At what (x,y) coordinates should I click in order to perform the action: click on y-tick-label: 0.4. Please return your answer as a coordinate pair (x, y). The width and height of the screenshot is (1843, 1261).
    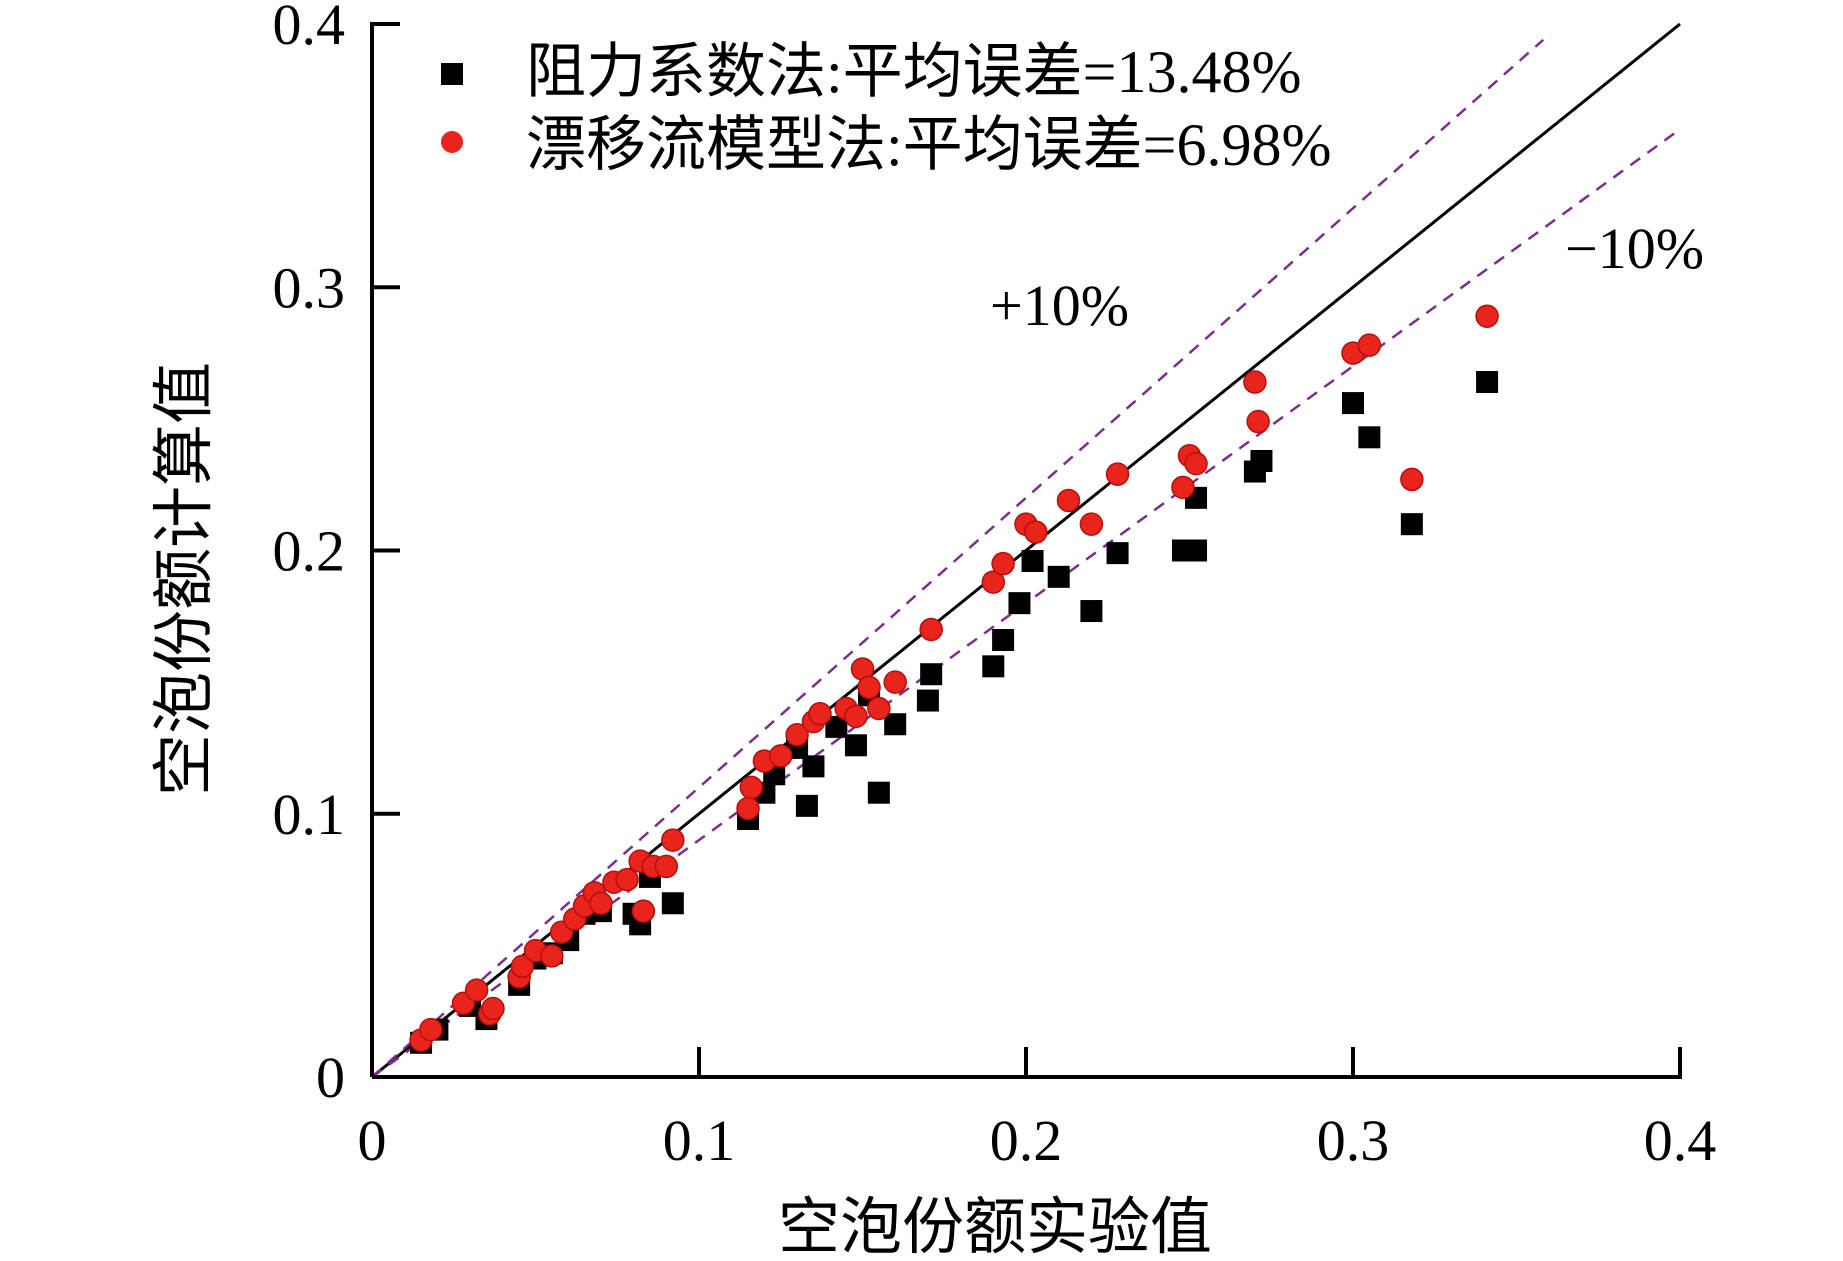
    Looking at the image, I should click on (309, 28).